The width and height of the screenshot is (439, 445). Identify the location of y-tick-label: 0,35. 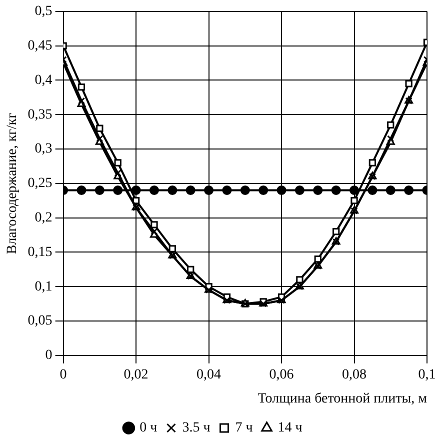
(40, 114).